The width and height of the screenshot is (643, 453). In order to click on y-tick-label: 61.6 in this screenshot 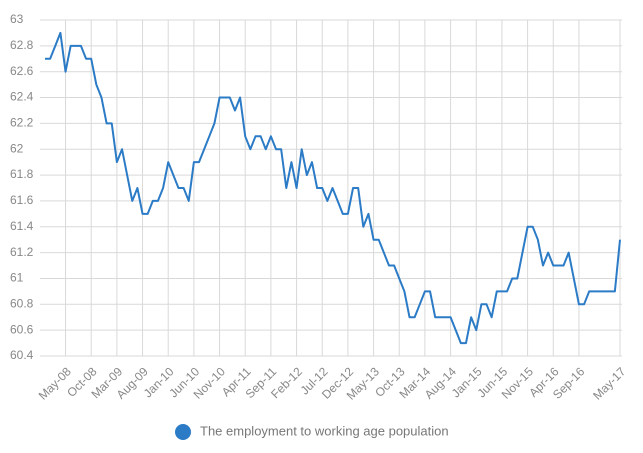, I will do `click(22, 200)`.